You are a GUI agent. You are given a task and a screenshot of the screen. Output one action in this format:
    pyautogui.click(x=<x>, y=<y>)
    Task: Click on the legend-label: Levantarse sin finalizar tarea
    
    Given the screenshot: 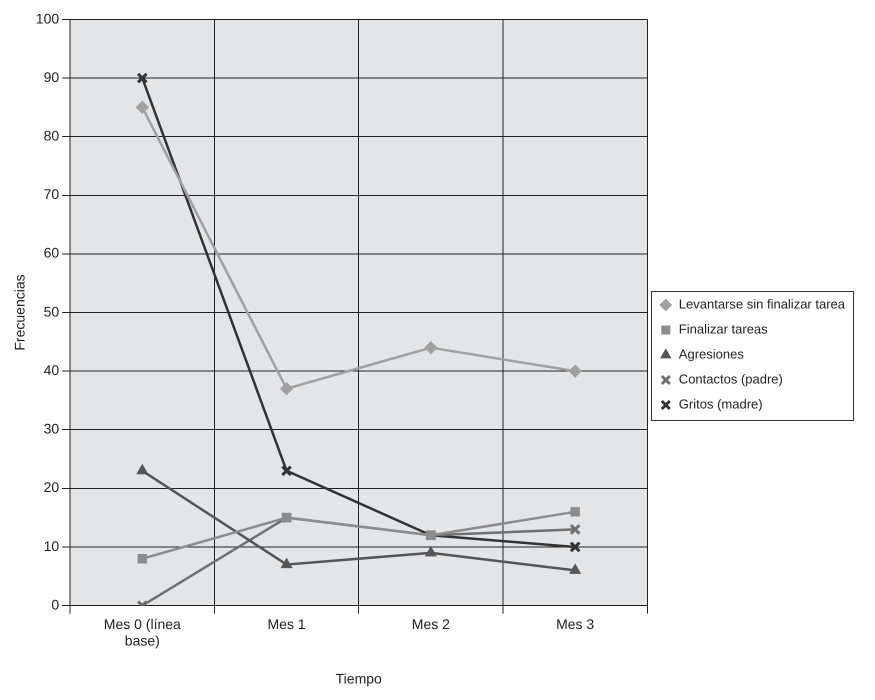 What is the action you would take?
    pyautogui.click(x=762, y=304)
    